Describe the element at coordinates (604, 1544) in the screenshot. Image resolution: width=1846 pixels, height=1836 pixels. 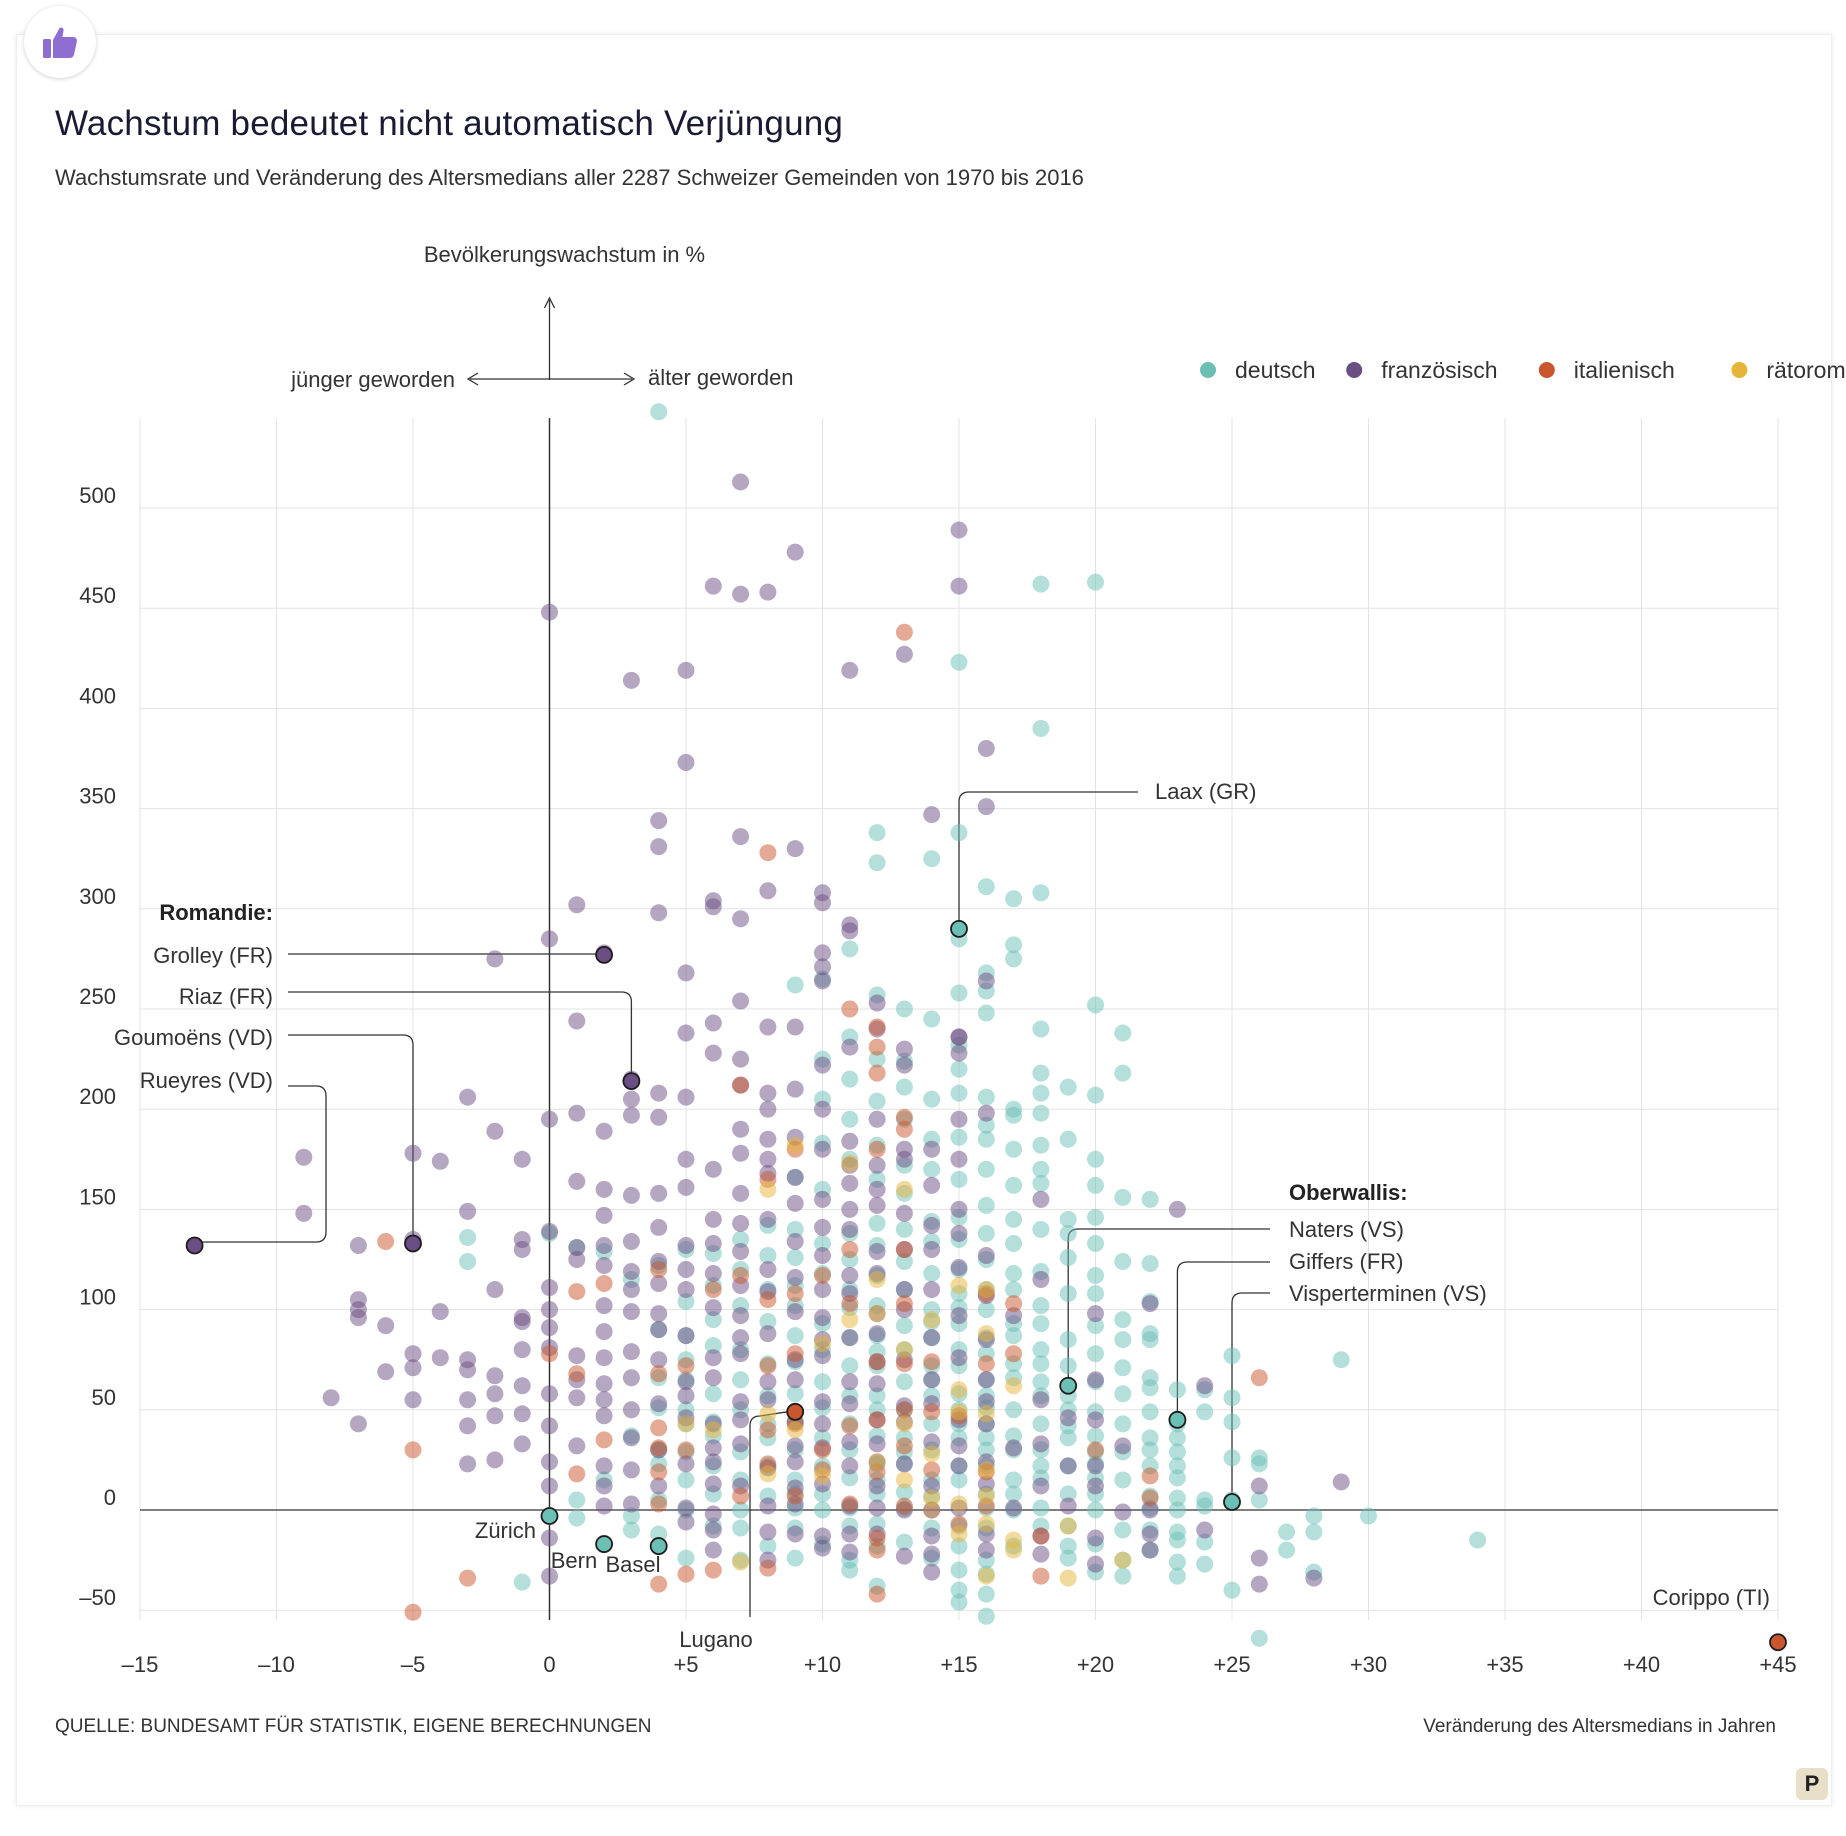
I see `highlighted-point` at that location.